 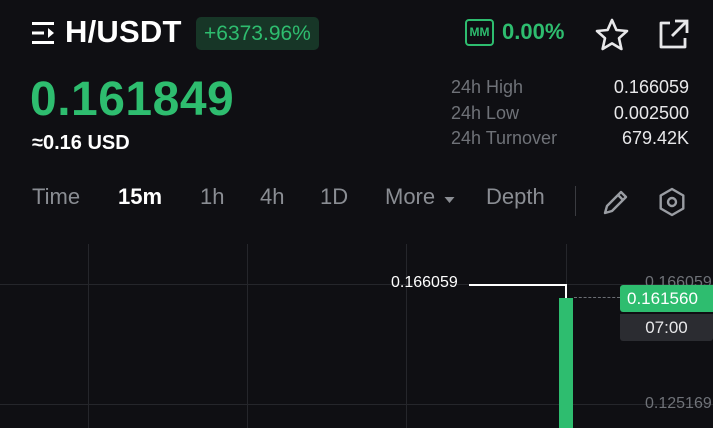 I want to click on stat-label: 24h Low, so click(x=485, y=112).